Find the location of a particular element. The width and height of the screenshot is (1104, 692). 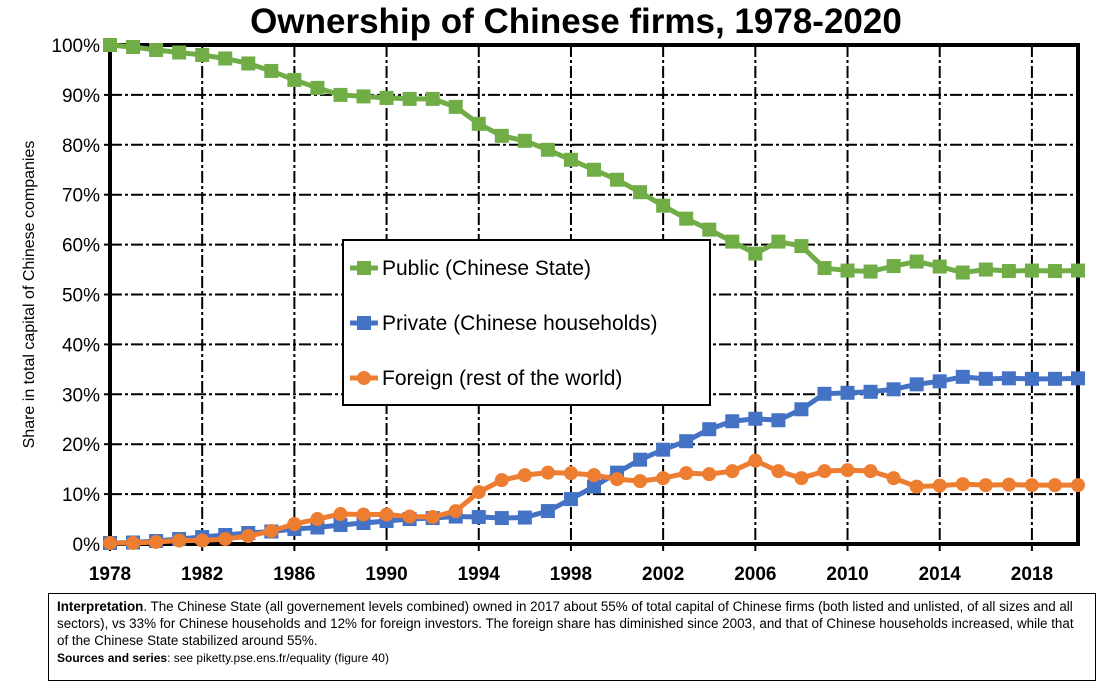

x-tick-label: 1998 is located at coordinates (571, 574).